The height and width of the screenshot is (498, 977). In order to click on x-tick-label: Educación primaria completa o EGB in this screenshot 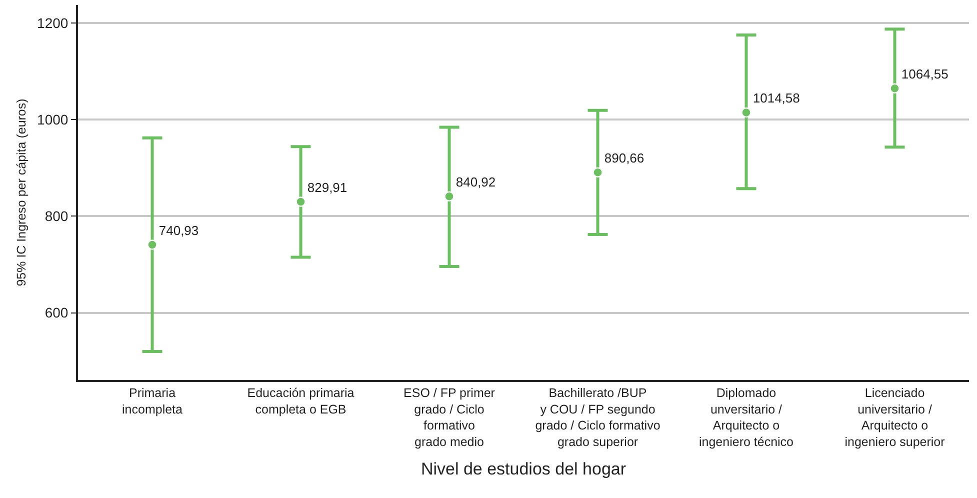, I will do `click(300, 401)`.